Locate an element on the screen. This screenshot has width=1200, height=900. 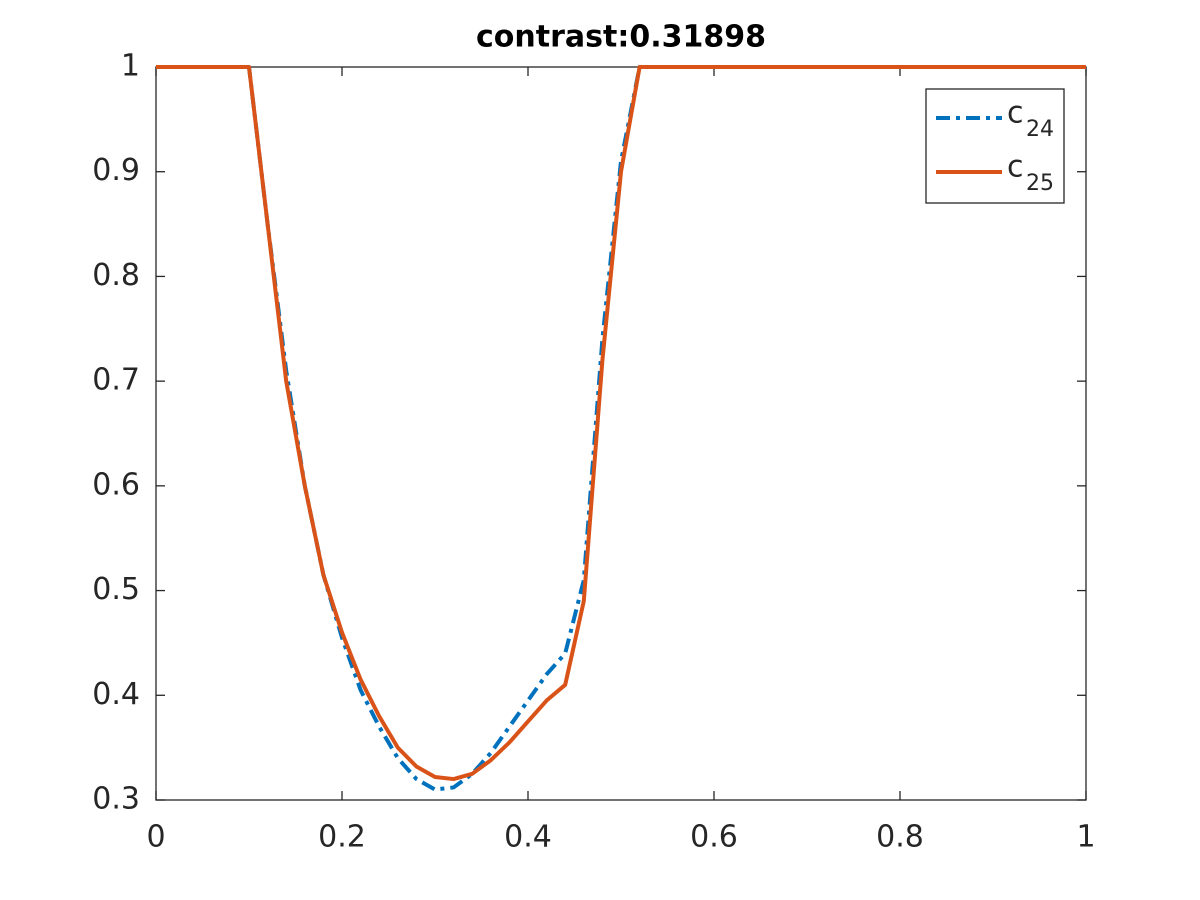
legend-subscript: 25 is located at coordinates (1040, 183).